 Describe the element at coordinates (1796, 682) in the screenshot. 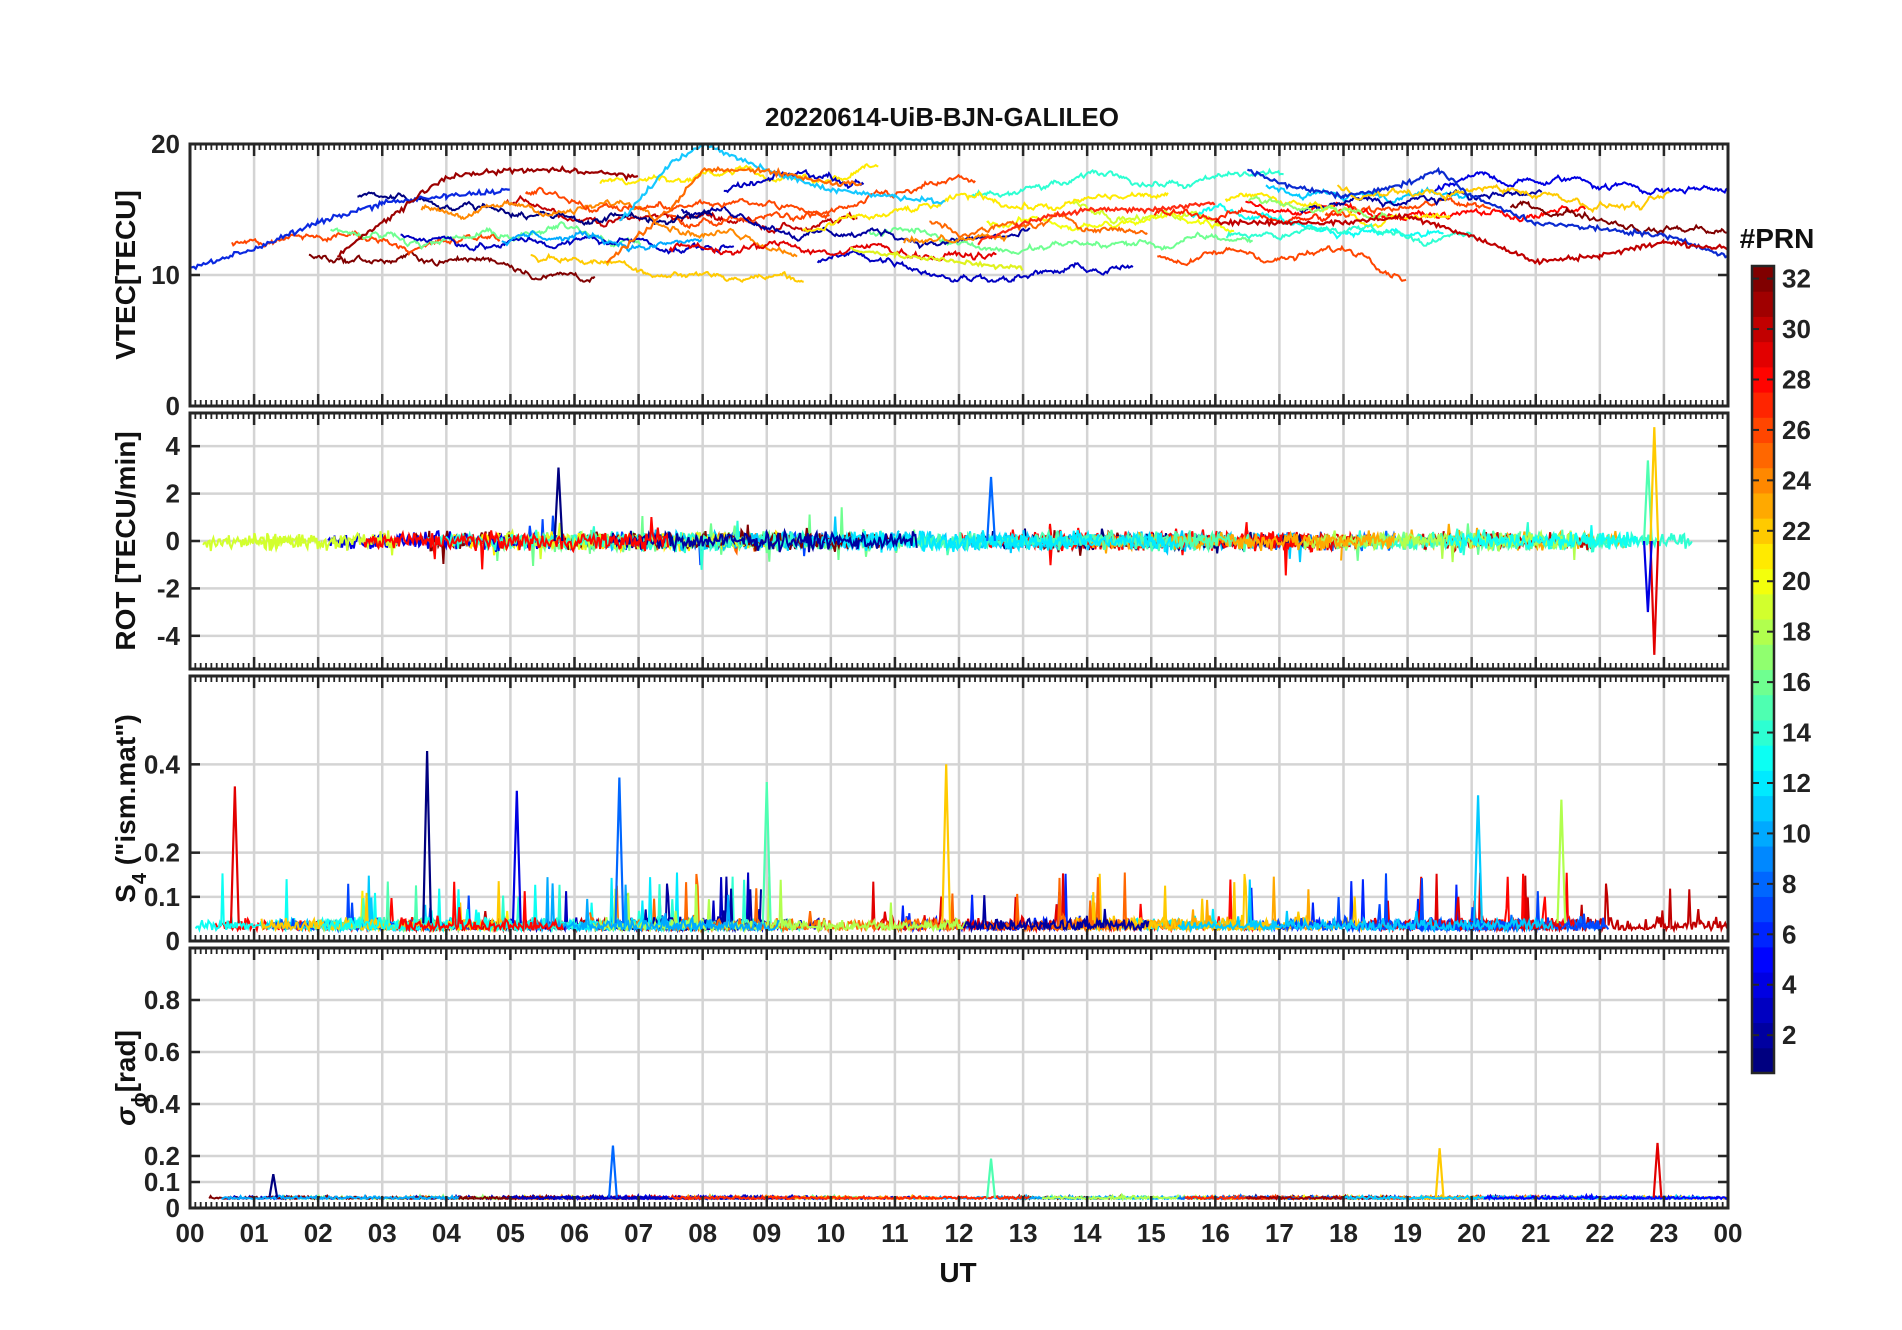

I see `colorbar-tick-label: 16` at that location.